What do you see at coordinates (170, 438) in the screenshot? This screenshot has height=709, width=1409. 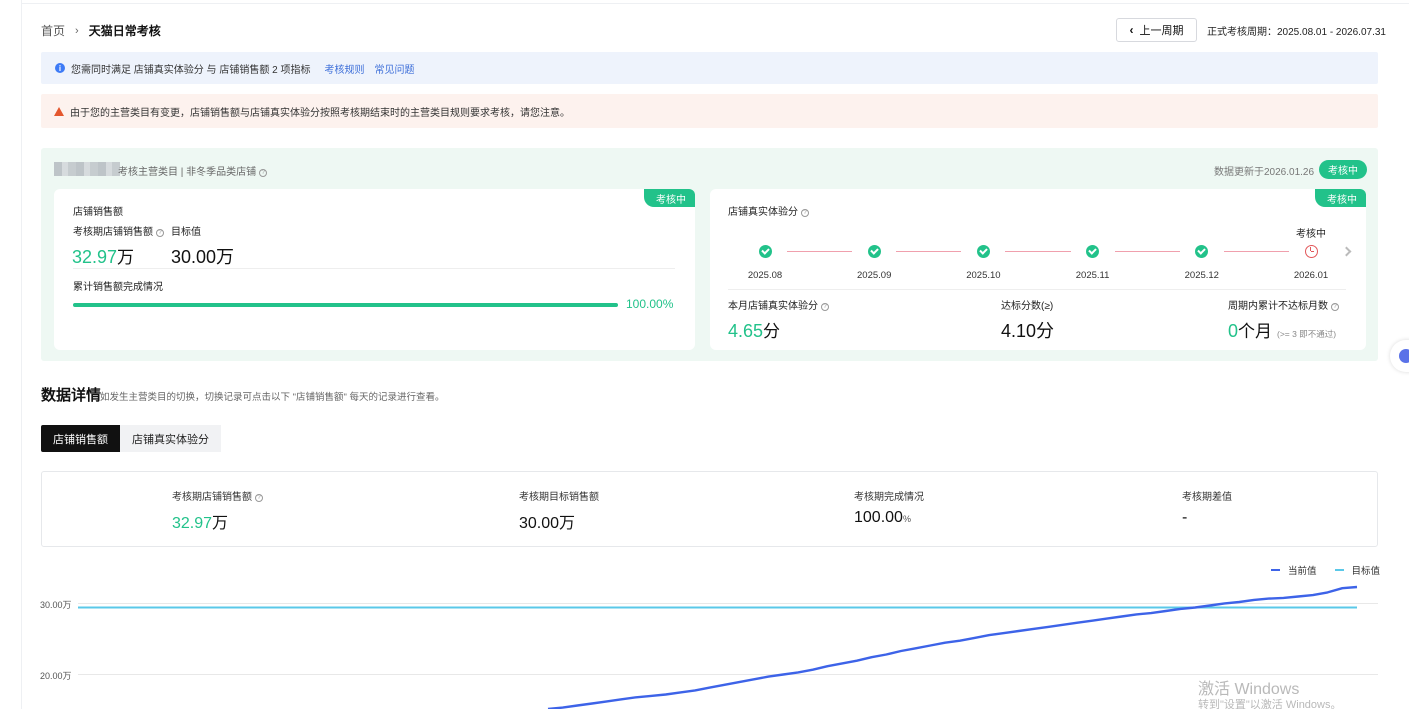 I see `tab-experience: 店铺真实体验分` at bounding box center [170, 438].